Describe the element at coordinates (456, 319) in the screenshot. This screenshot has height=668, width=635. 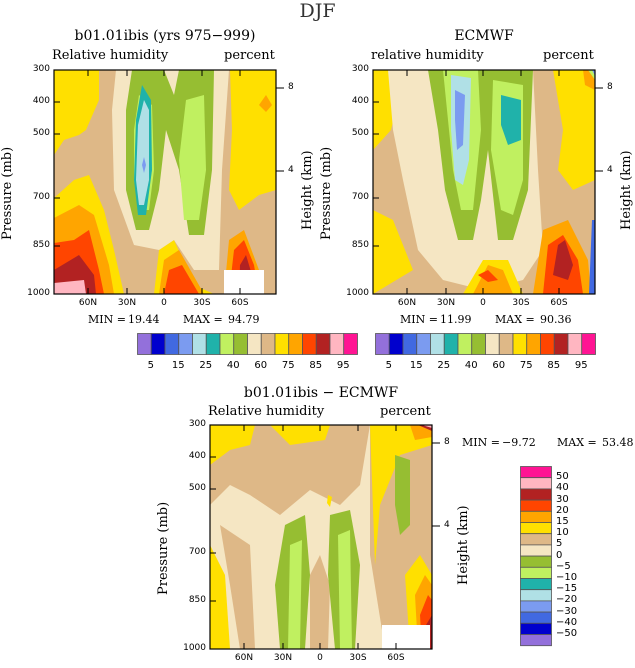
I see `min-value: 11.99` at that location.